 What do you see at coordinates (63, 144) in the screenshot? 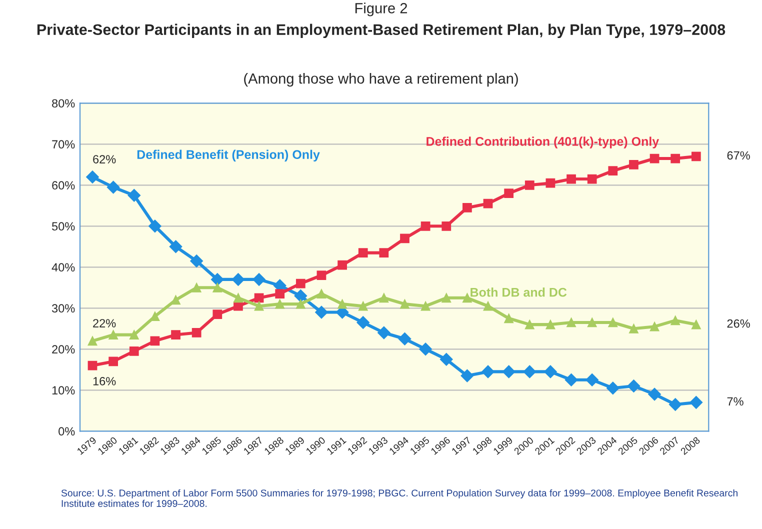
I see `y-tick-label: 70%` at bounding box center [63, 144].